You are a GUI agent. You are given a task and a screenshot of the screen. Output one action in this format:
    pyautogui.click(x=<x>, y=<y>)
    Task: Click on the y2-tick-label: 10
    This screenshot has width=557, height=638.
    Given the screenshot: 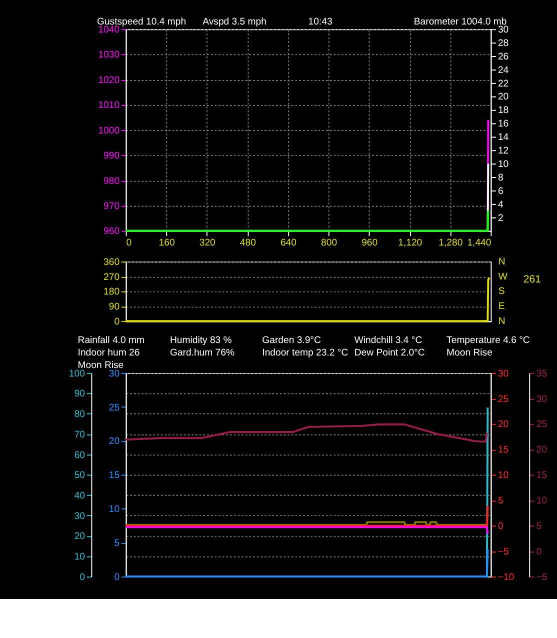 What is the action you would take?
    pyautogui.click(x=503, y=164)
    